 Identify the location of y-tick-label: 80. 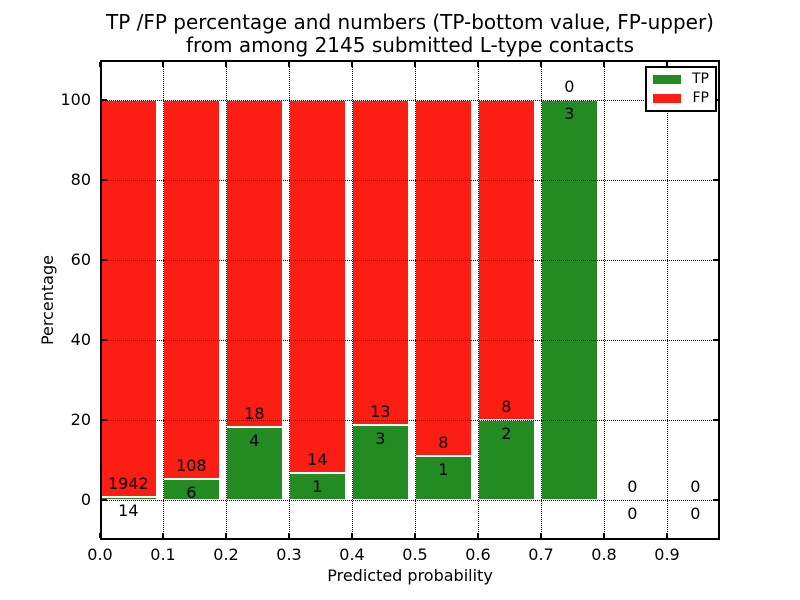
(80, 179).